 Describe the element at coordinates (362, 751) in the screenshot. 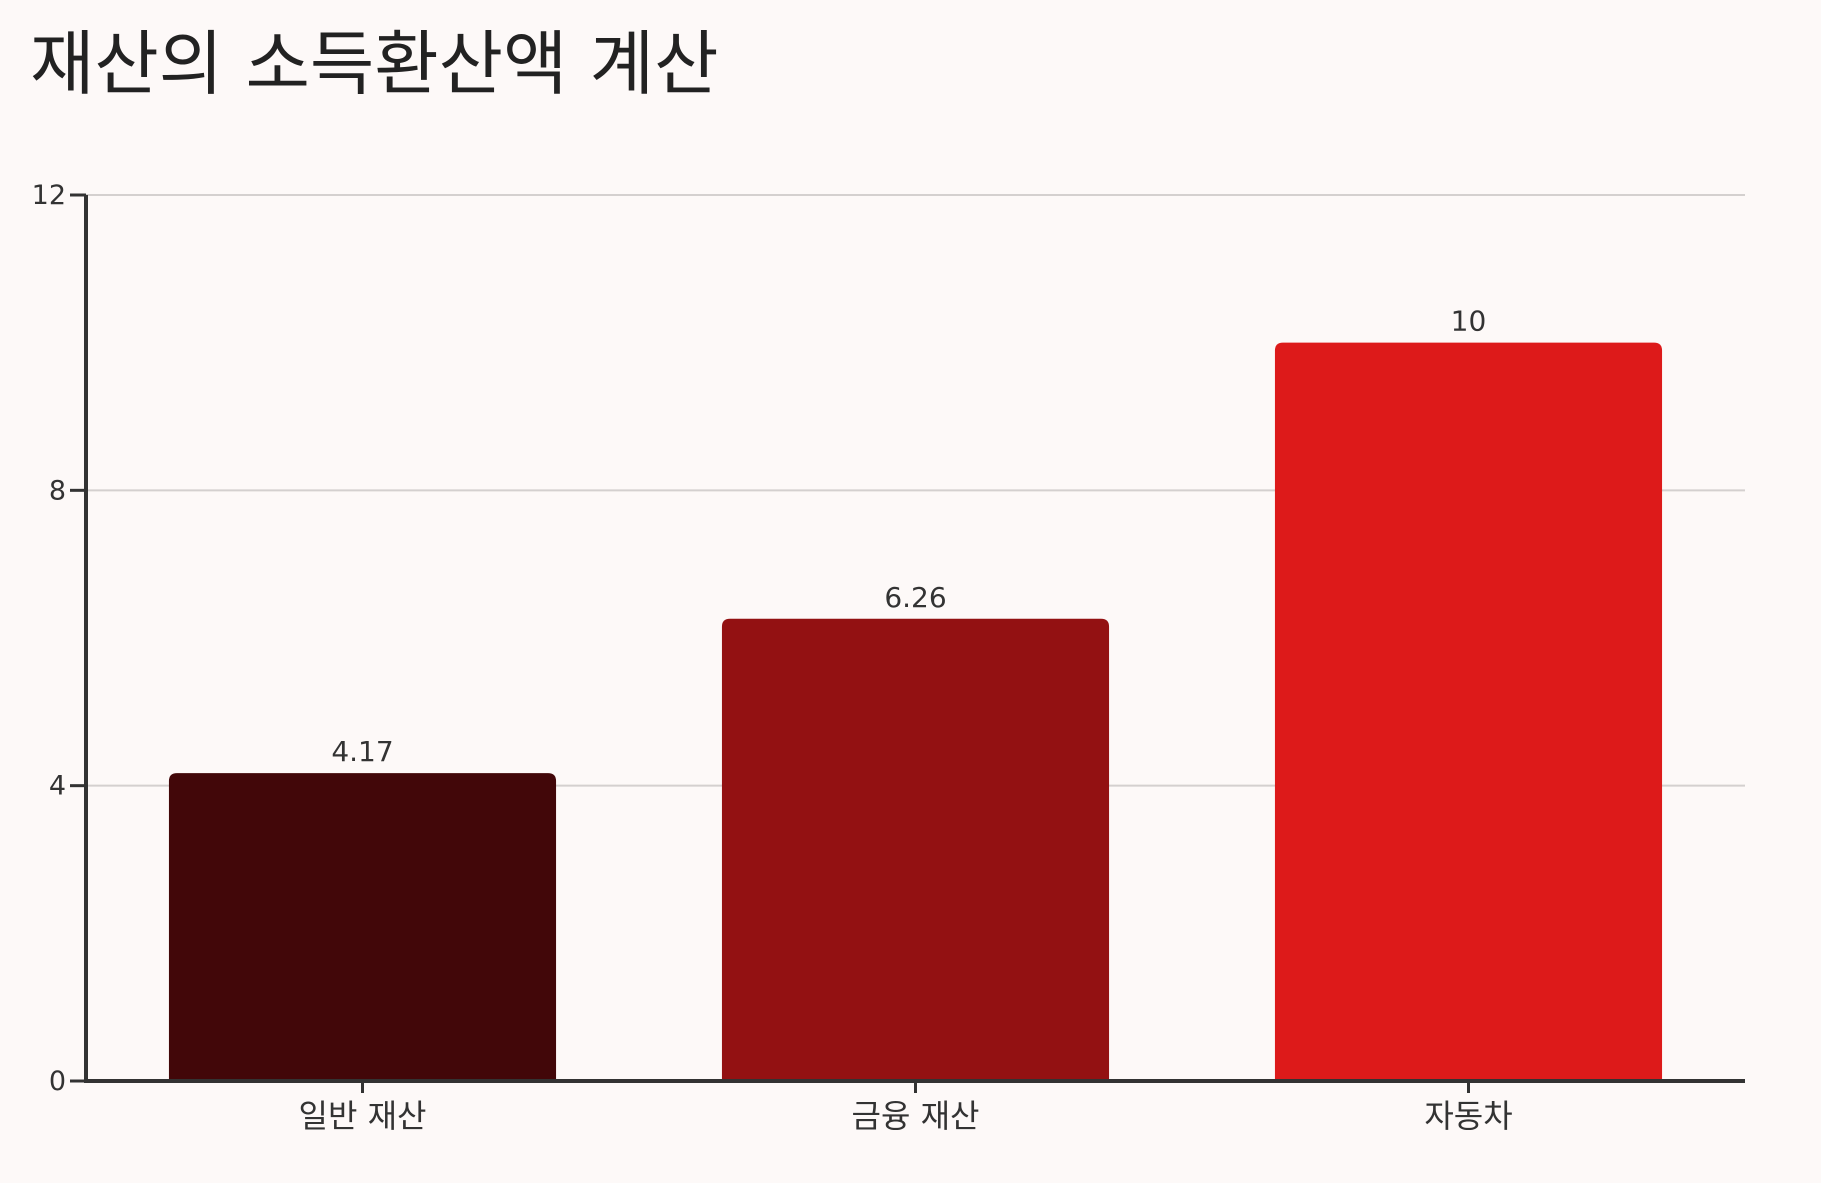

I see `data-label-1: 4.17` at that location.